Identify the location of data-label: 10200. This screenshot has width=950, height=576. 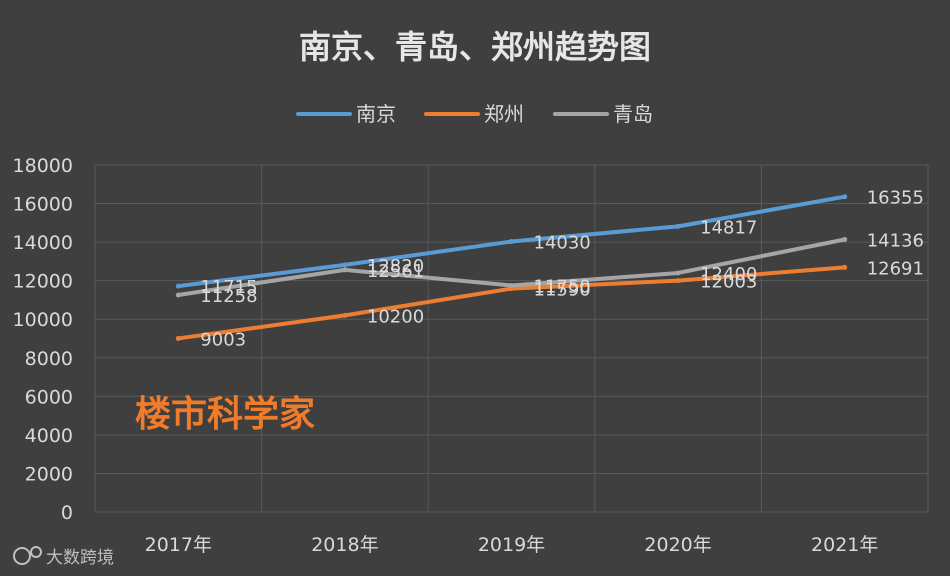
(395, 316).